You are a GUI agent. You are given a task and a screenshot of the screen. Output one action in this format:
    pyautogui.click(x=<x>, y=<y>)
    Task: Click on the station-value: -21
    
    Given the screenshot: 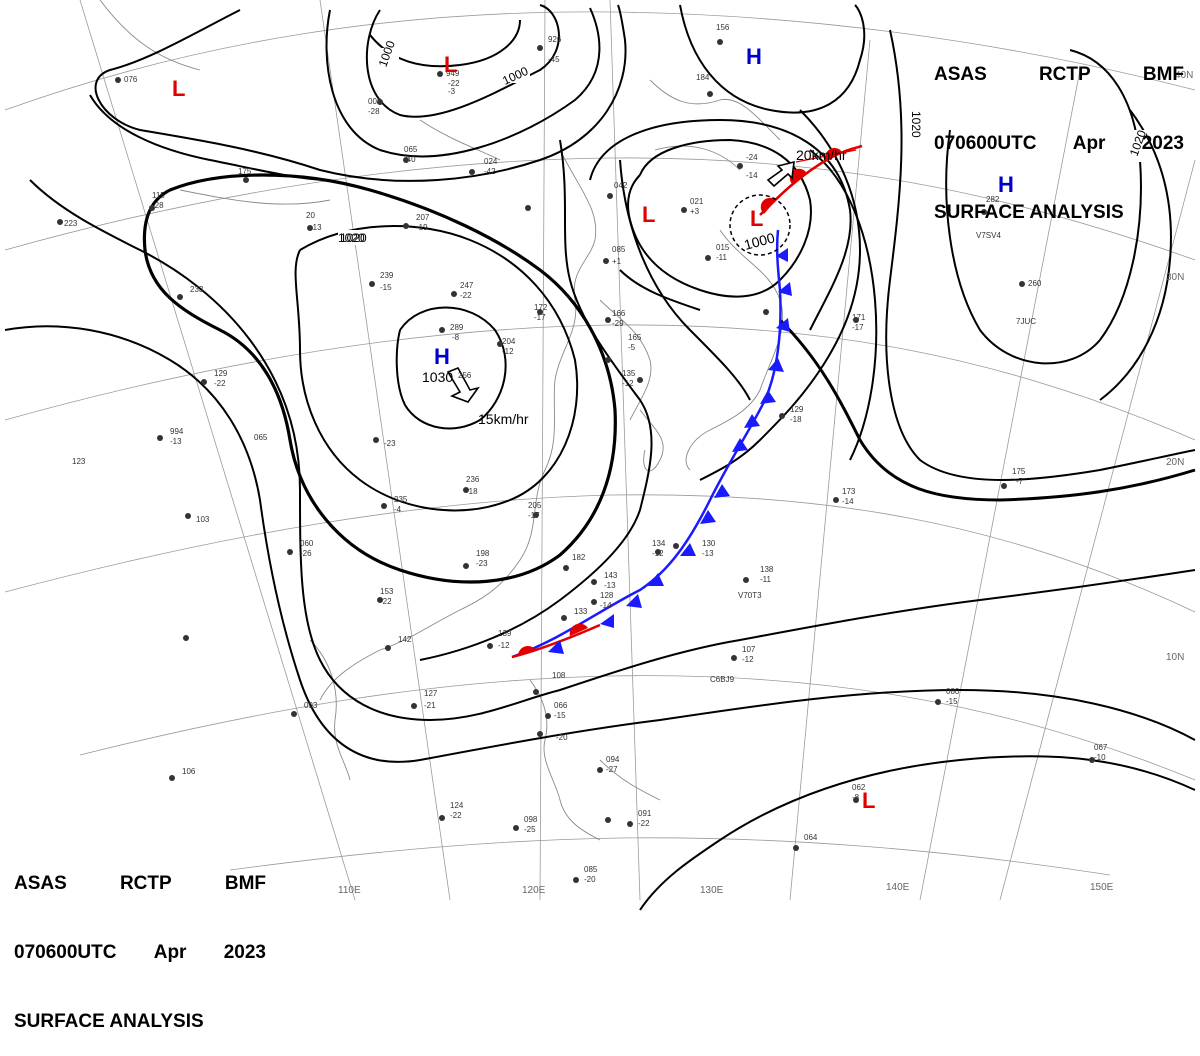 What is the action you would take?
    pyautogui.click(x=430, y=705)
    